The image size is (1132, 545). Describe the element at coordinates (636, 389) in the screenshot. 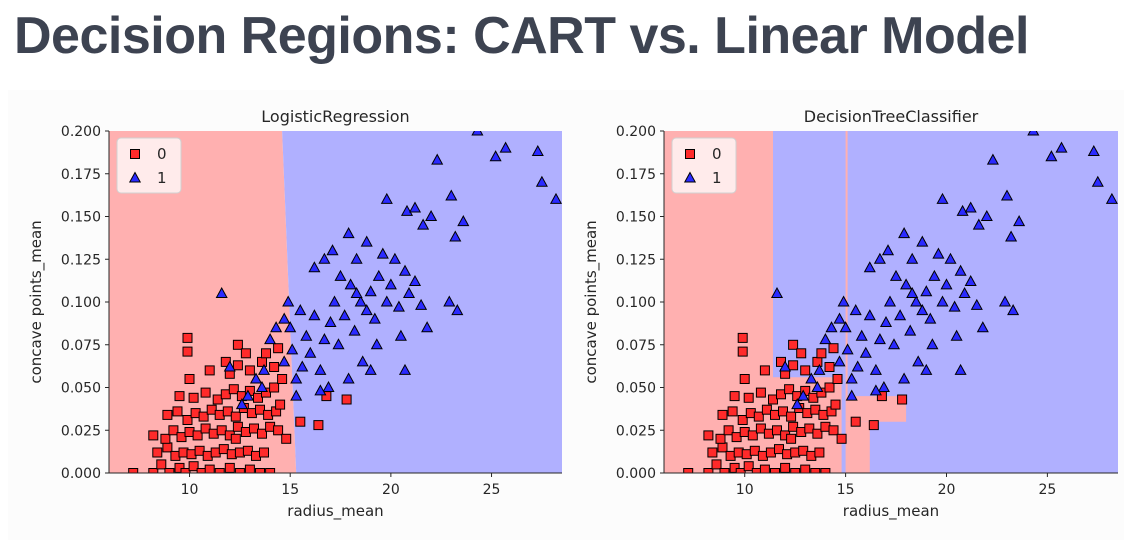

I see `y-tick-label: 0.050` at that location.